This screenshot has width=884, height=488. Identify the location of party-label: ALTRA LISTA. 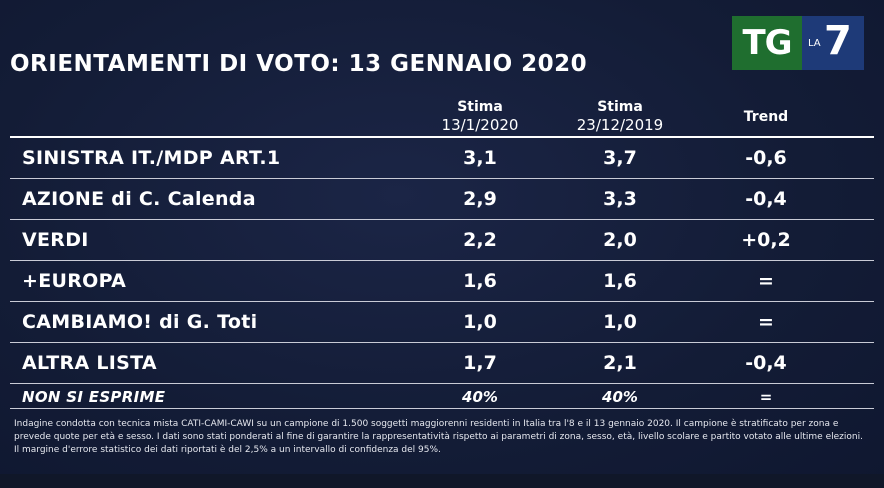
(89, 363).